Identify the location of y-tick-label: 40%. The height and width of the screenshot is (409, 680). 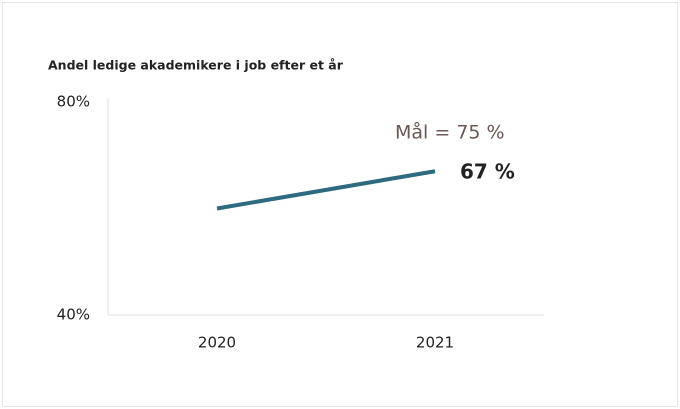
(73, 315).